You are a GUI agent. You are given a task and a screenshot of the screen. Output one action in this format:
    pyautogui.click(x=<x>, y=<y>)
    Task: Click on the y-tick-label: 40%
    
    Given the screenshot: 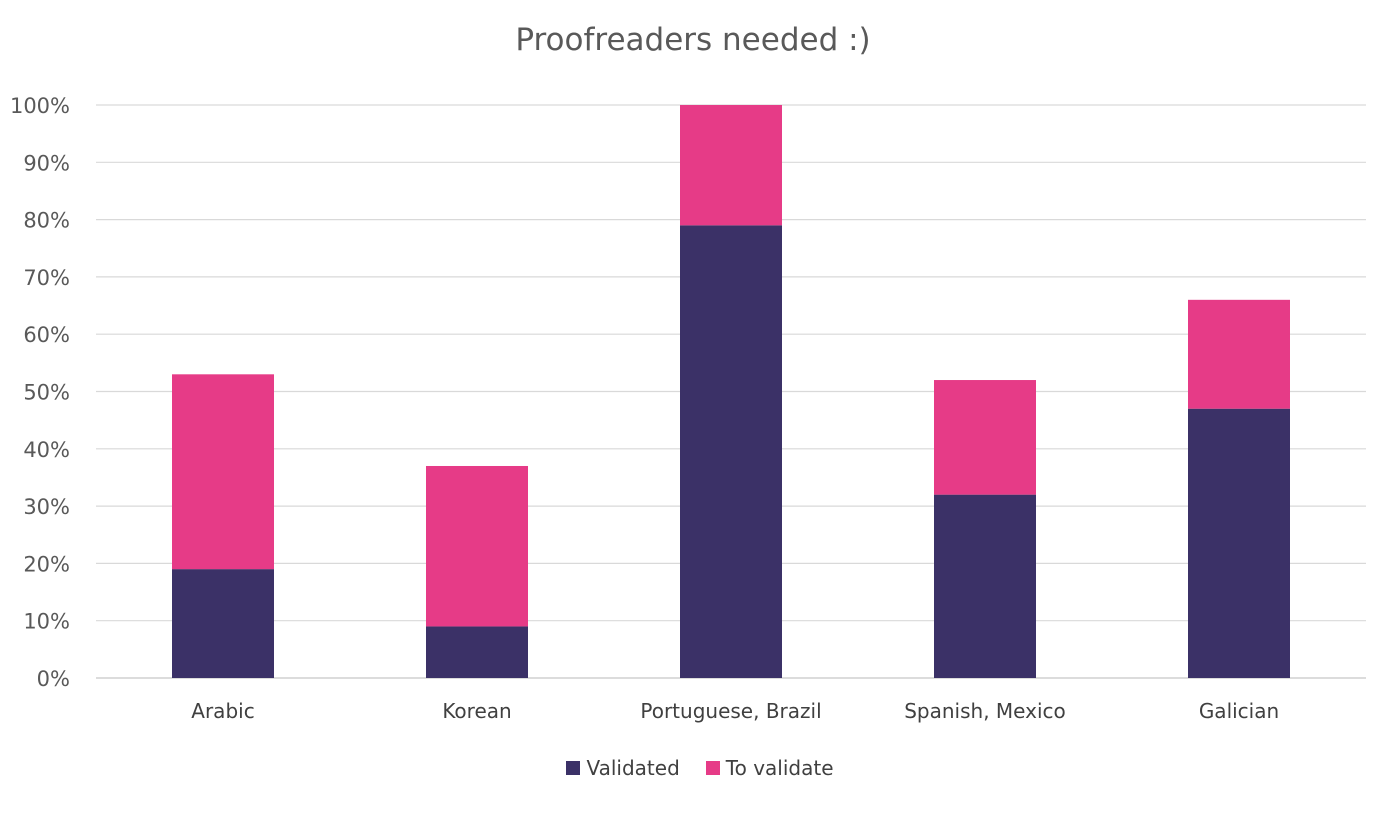 What is the action you would take?
    pyautogui.click(x=46, y=450)
    